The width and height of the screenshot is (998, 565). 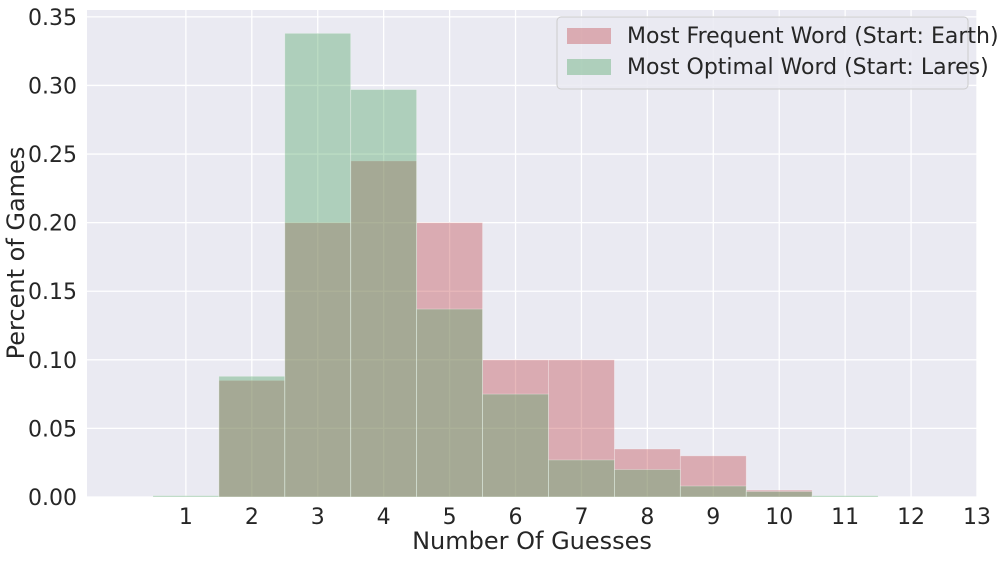 What do you see at coordinates (762, 53) in the screenshot?
I see `legend-box` at bounding box center [762, 53].